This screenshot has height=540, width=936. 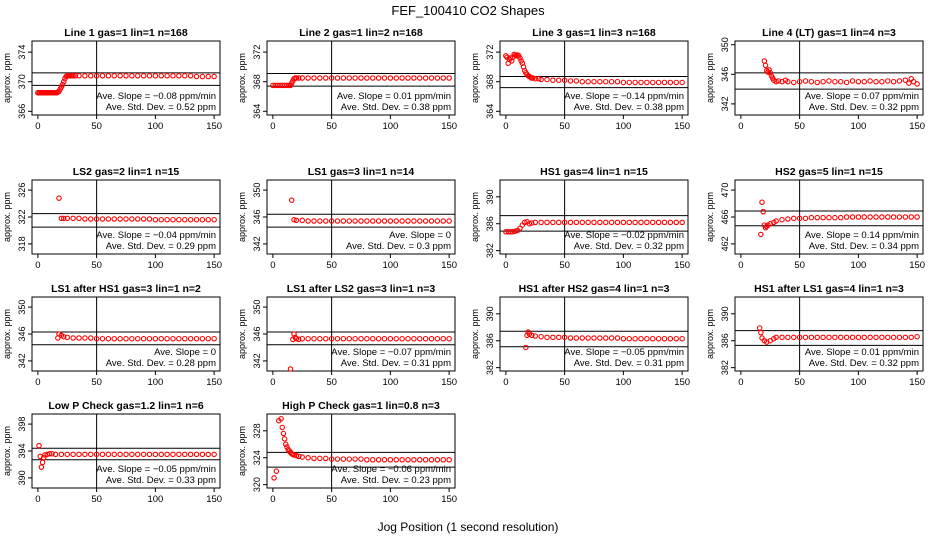 I want to click on stddev-annotation: Ave. Std. Dev. = 0.29 ppm, so click(x=161, y=246).